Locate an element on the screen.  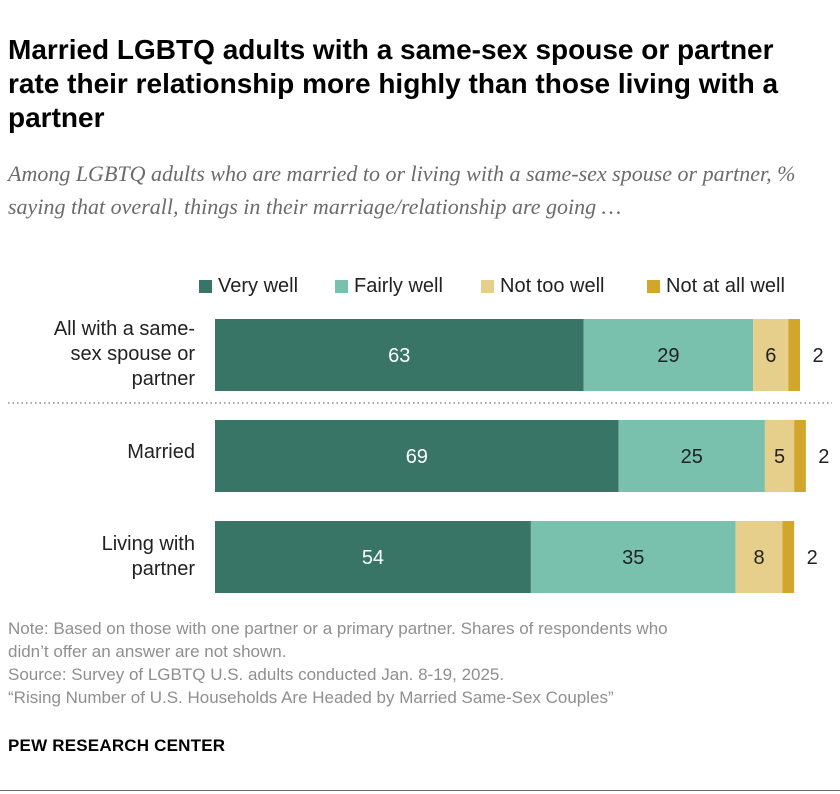
data-label-married-very-well: 69 is located at coordinates (417, 457).